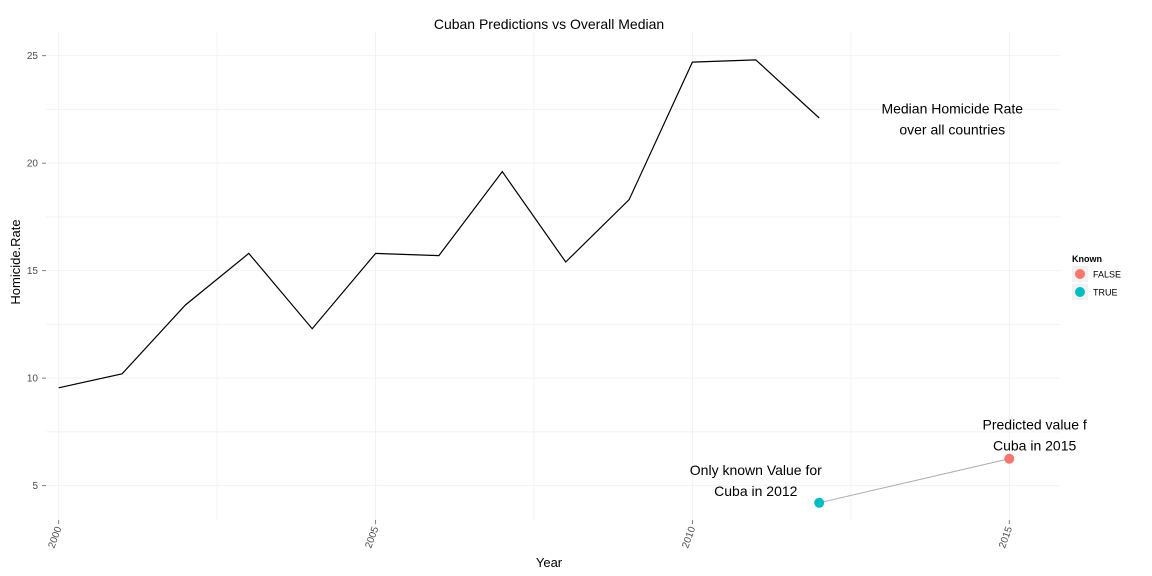 This screenshot has height=576, width=1152. I want to click on annotation-2: Predicted value f Cuba in 2015, so click(1035, 435).